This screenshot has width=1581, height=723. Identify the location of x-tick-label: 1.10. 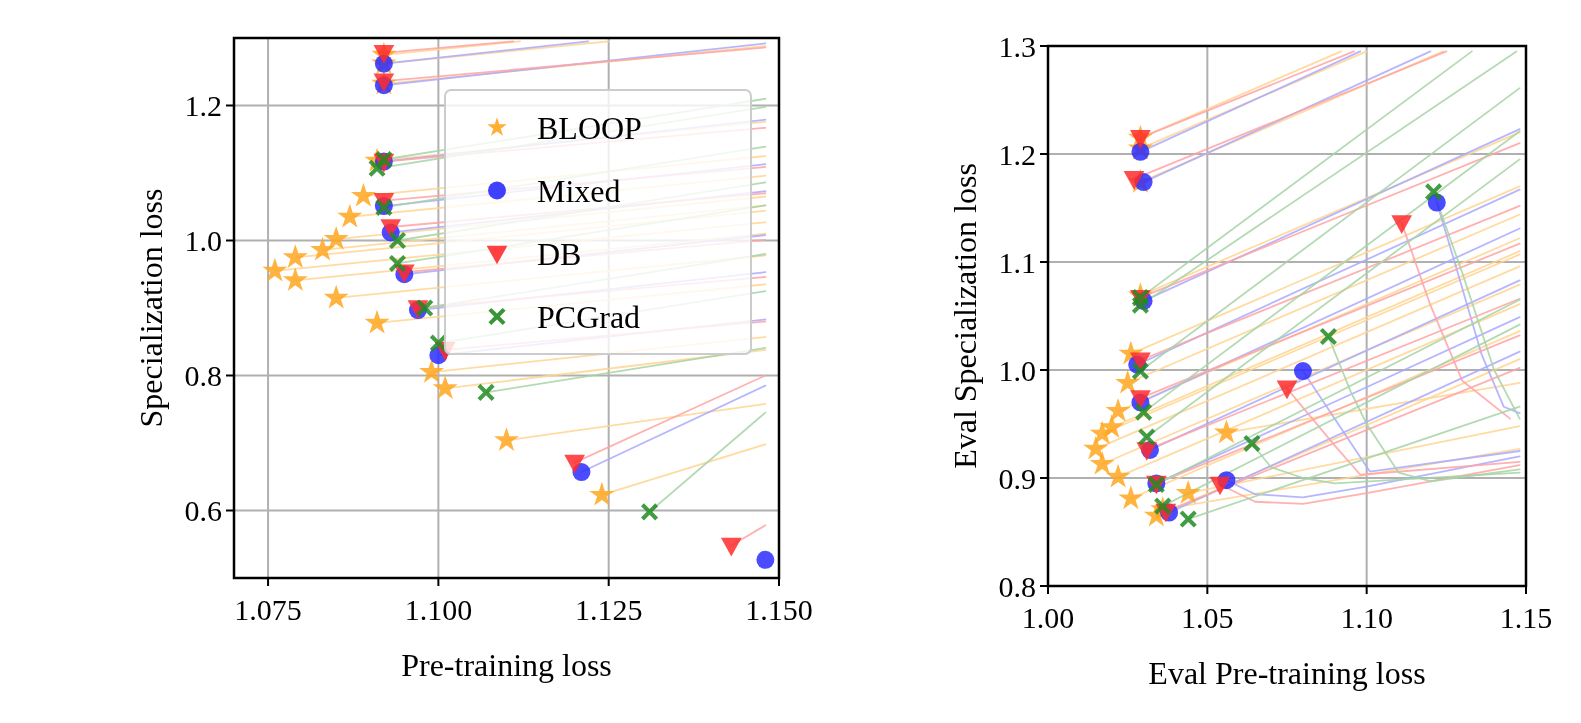
(1366, 617).